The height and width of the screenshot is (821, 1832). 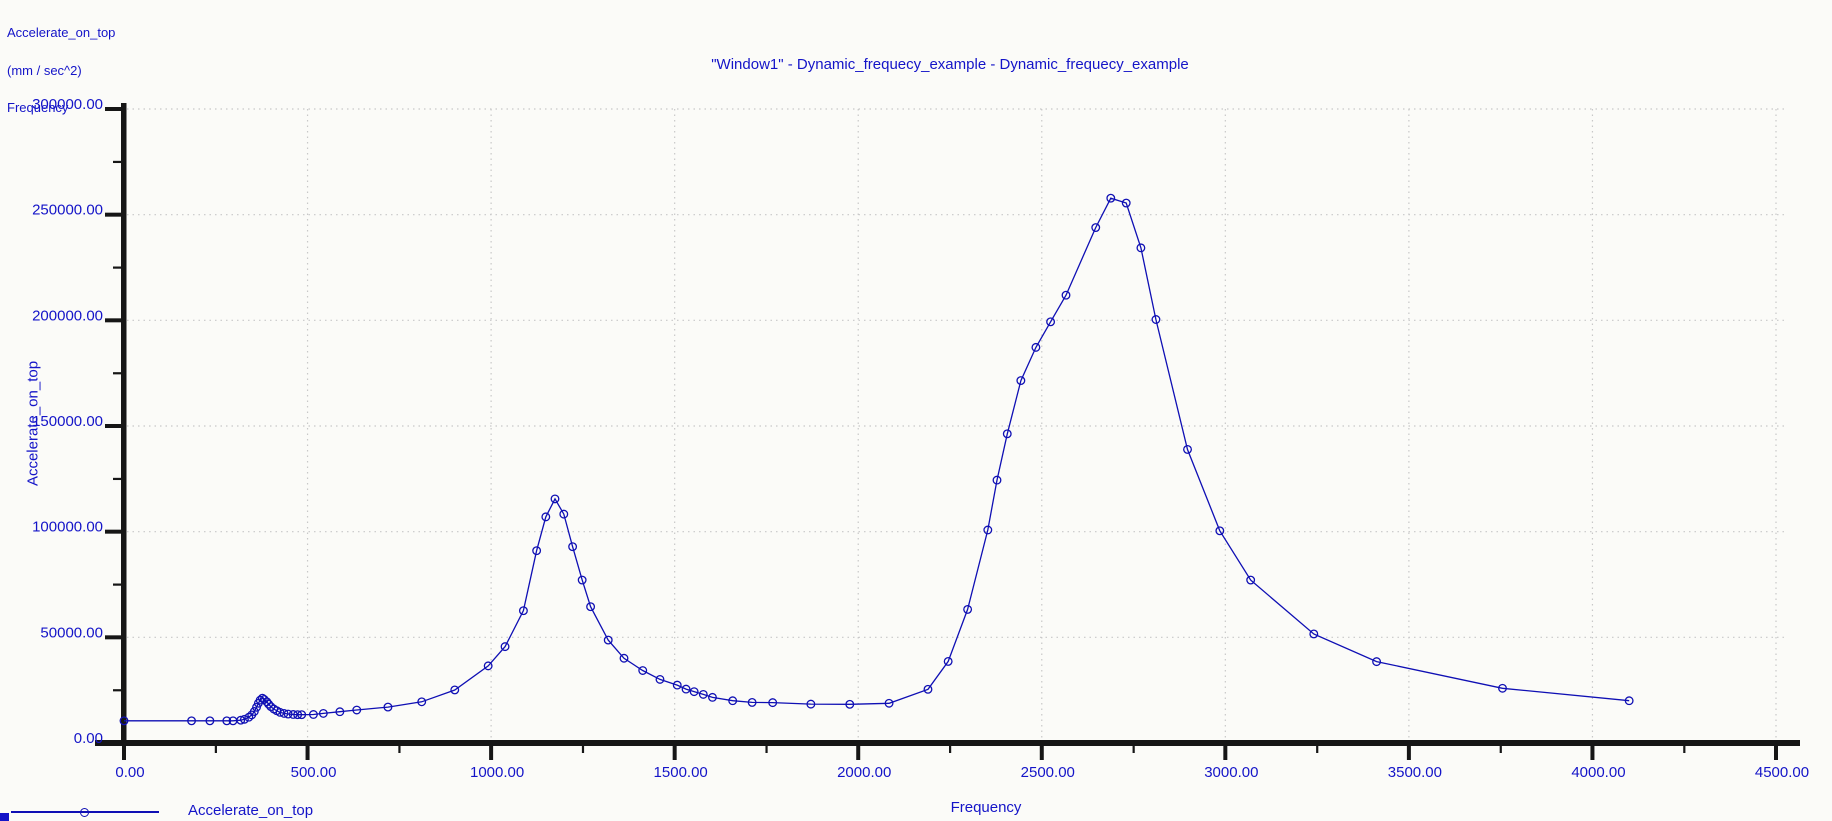 I want to click on probe-info-domain: Frequency, so click(x=38, y=107).